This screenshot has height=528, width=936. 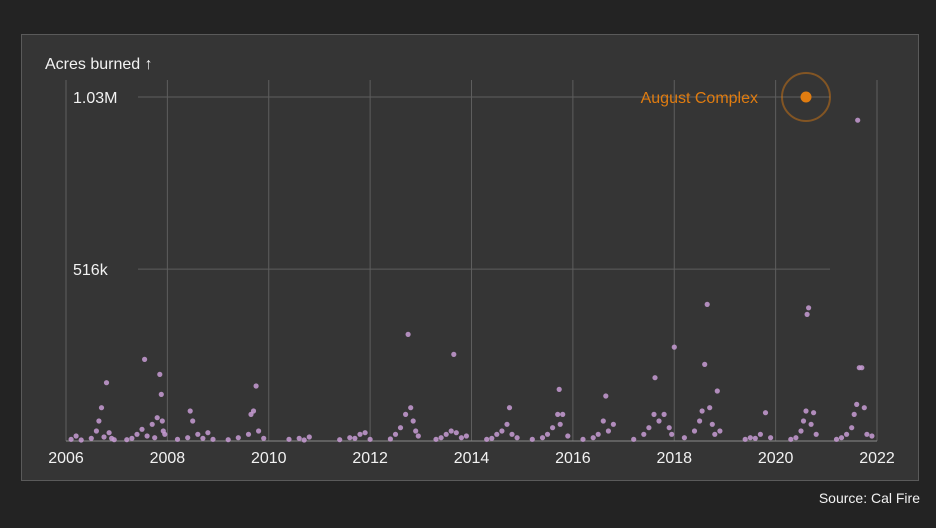 What do you see at coordinates (370, 458) in the screenshot?
I see `x-tick-label: 2012` at bounding box center [370, 458].